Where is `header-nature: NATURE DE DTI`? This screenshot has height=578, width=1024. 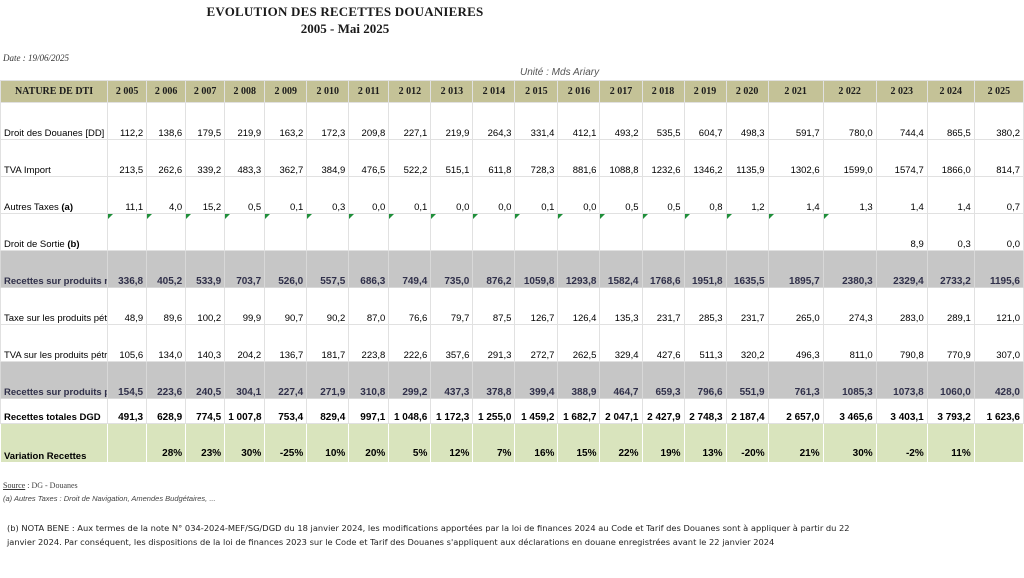 header-nature: NATURE DE DTI is located at coordinates (54, 91).